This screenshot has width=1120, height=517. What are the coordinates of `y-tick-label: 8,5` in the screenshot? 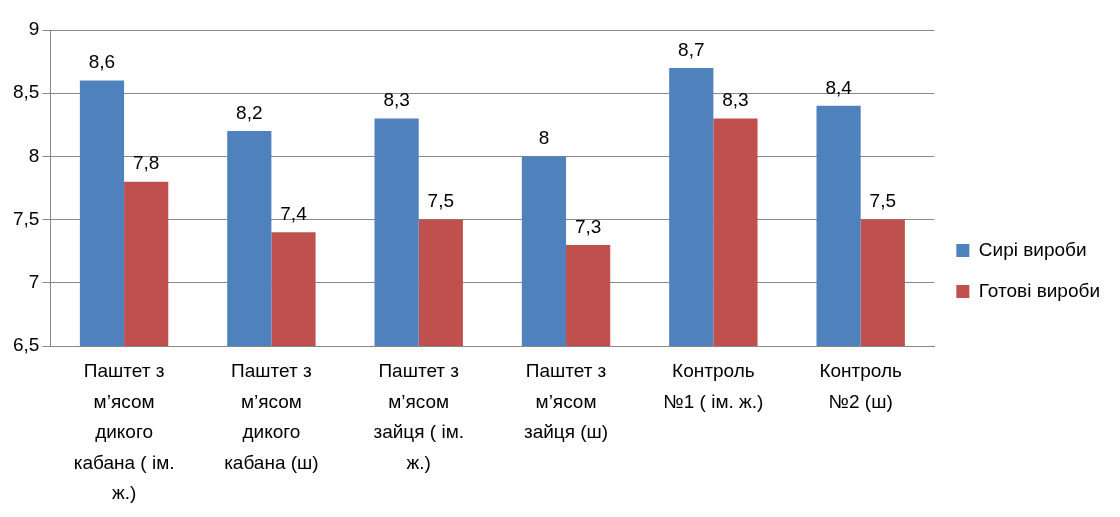 It's located at (26, 92).